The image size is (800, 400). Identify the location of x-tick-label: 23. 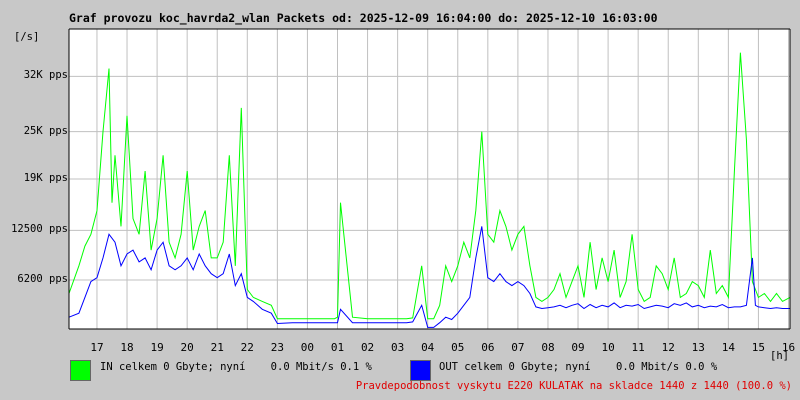
(277, 347).